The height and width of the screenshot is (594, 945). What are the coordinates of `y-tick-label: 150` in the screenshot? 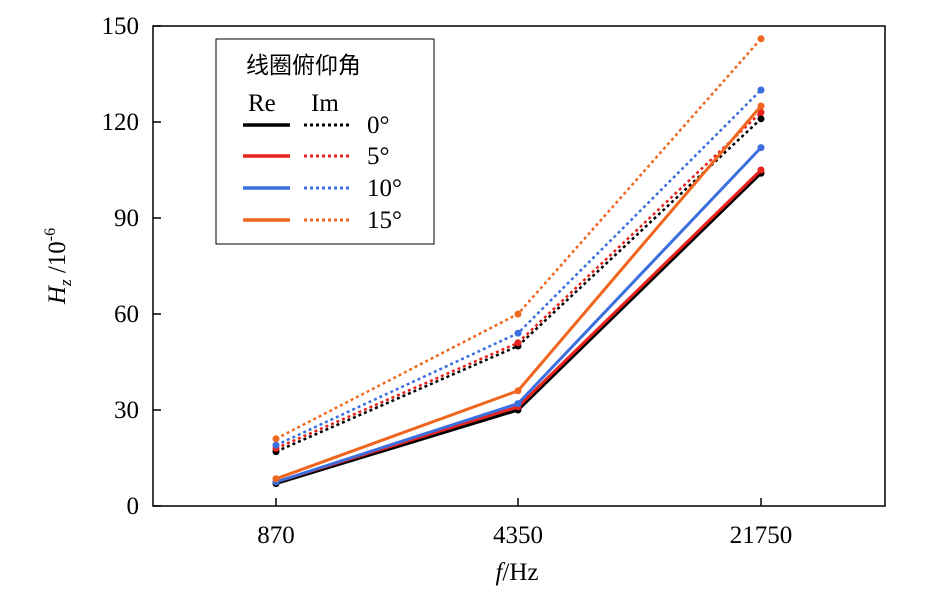 It's located at (121, 26).